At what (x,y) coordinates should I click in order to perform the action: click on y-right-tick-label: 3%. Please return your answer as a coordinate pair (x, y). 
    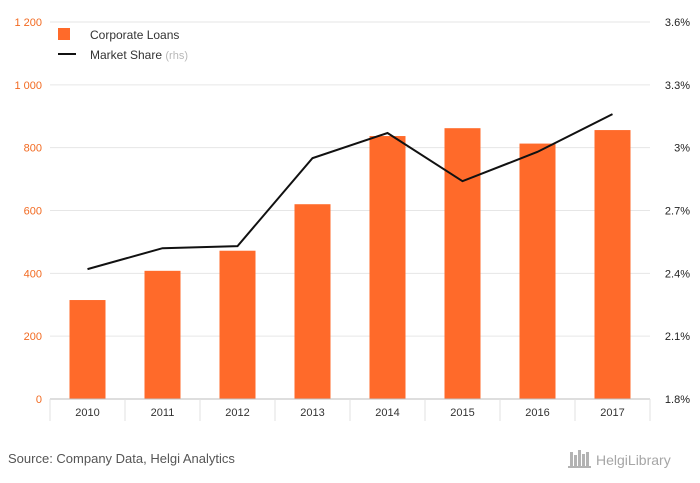
    Looking at the image, I should click on (682, 149).